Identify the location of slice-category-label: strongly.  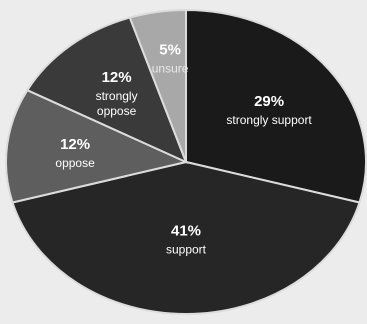
(117, 96).